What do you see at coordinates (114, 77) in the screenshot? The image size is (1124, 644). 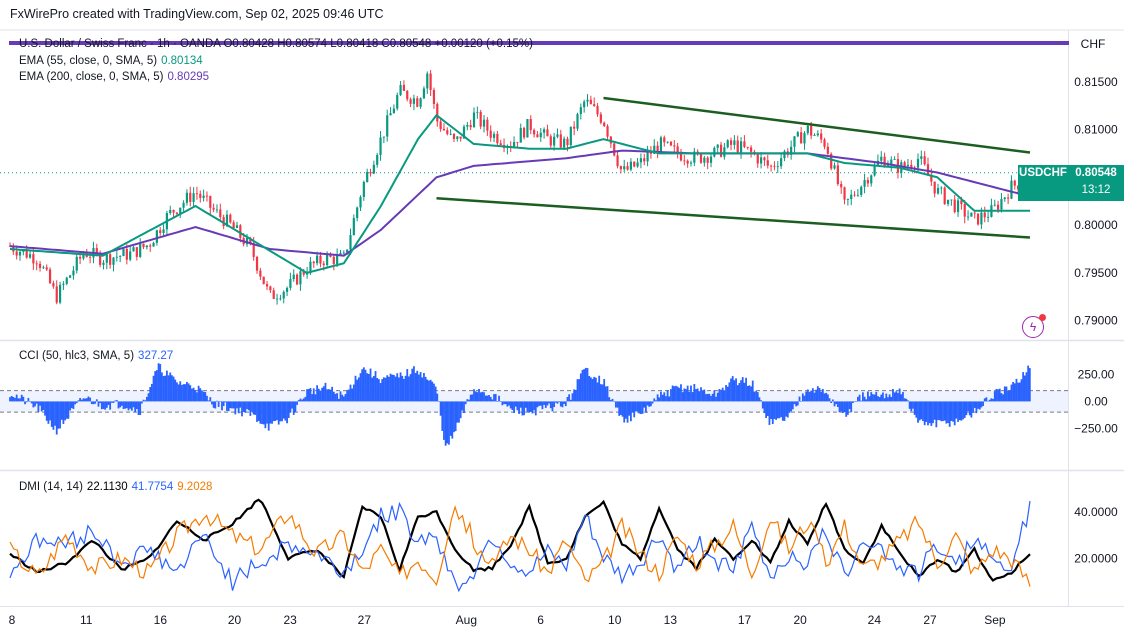 I see `ema200-legend: EMA (200, close, 0, SMA, 5) 0.80295` at bounding box center [114, 77].